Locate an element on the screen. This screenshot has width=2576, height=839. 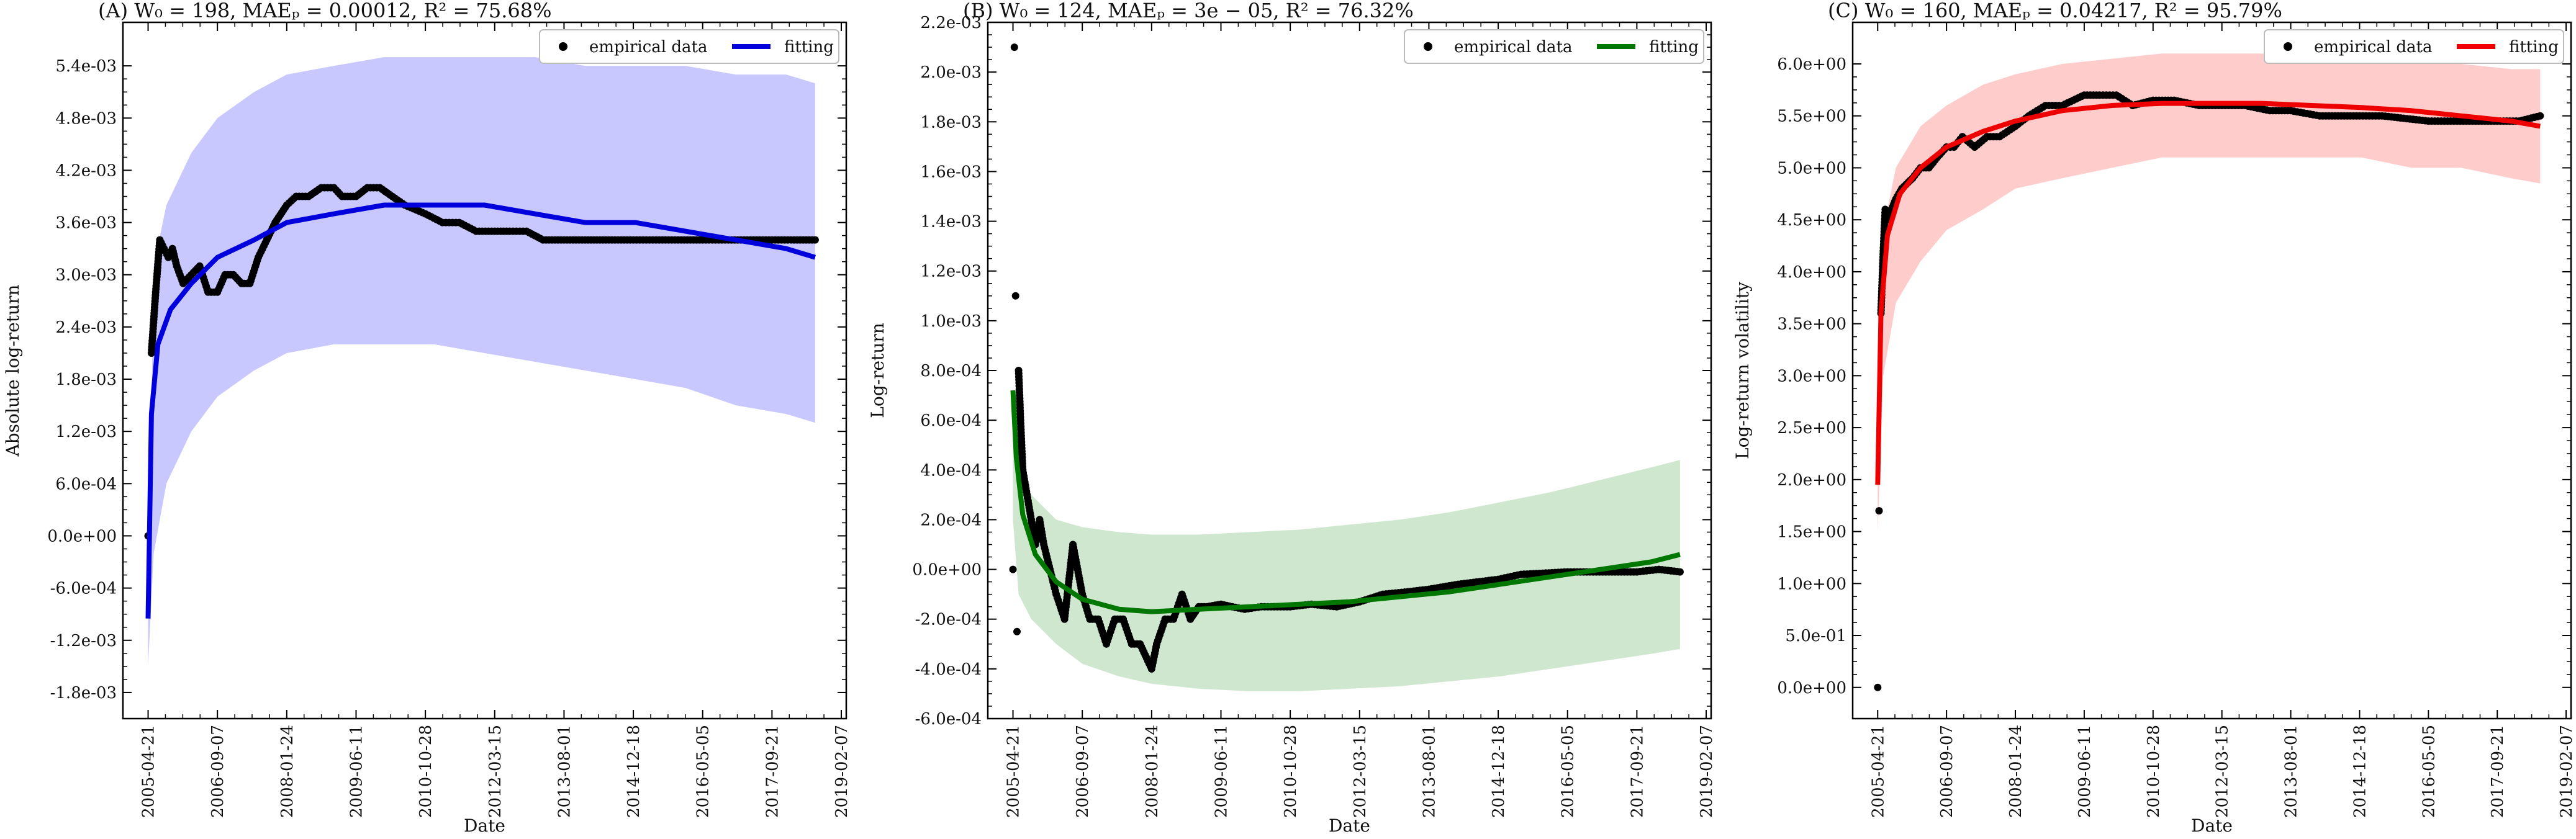
y-axis-label: Absolute log-return is located at coordinates (12, 371).